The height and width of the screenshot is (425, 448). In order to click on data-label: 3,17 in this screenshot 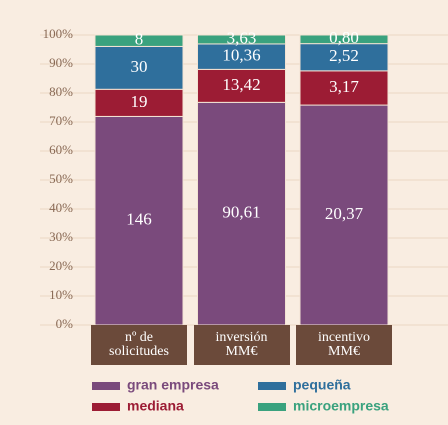, I will do `click(344, 86)`.